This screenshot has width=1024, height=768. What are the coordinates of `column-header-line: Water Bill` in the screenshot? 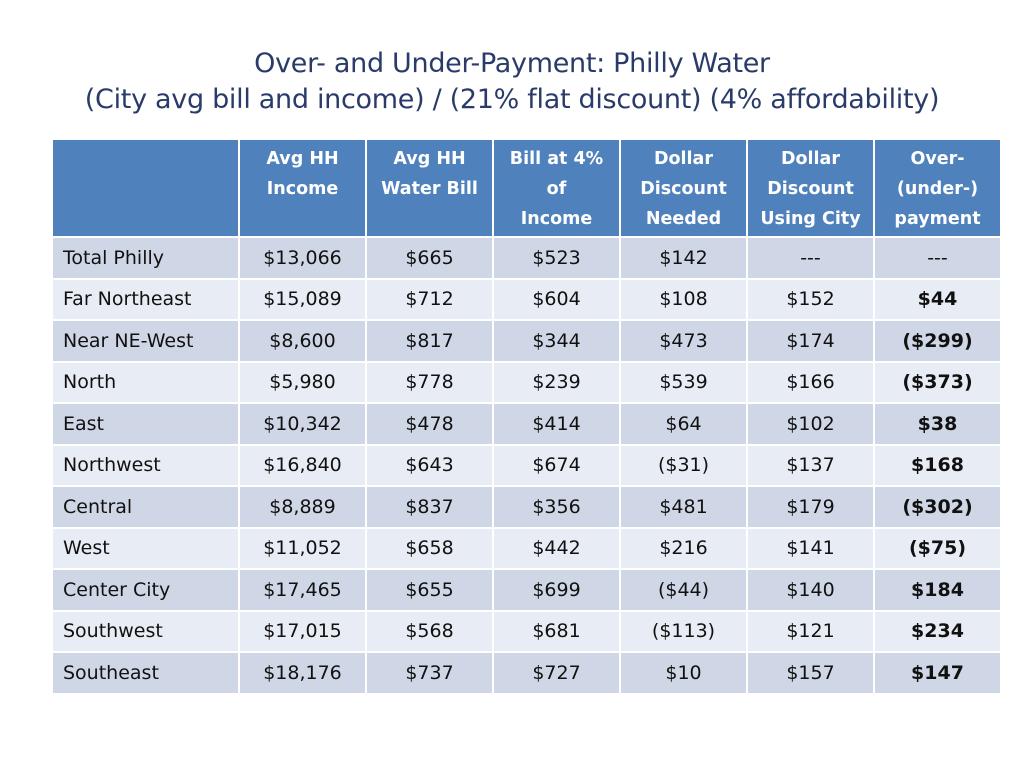 It's located at (429, 189).